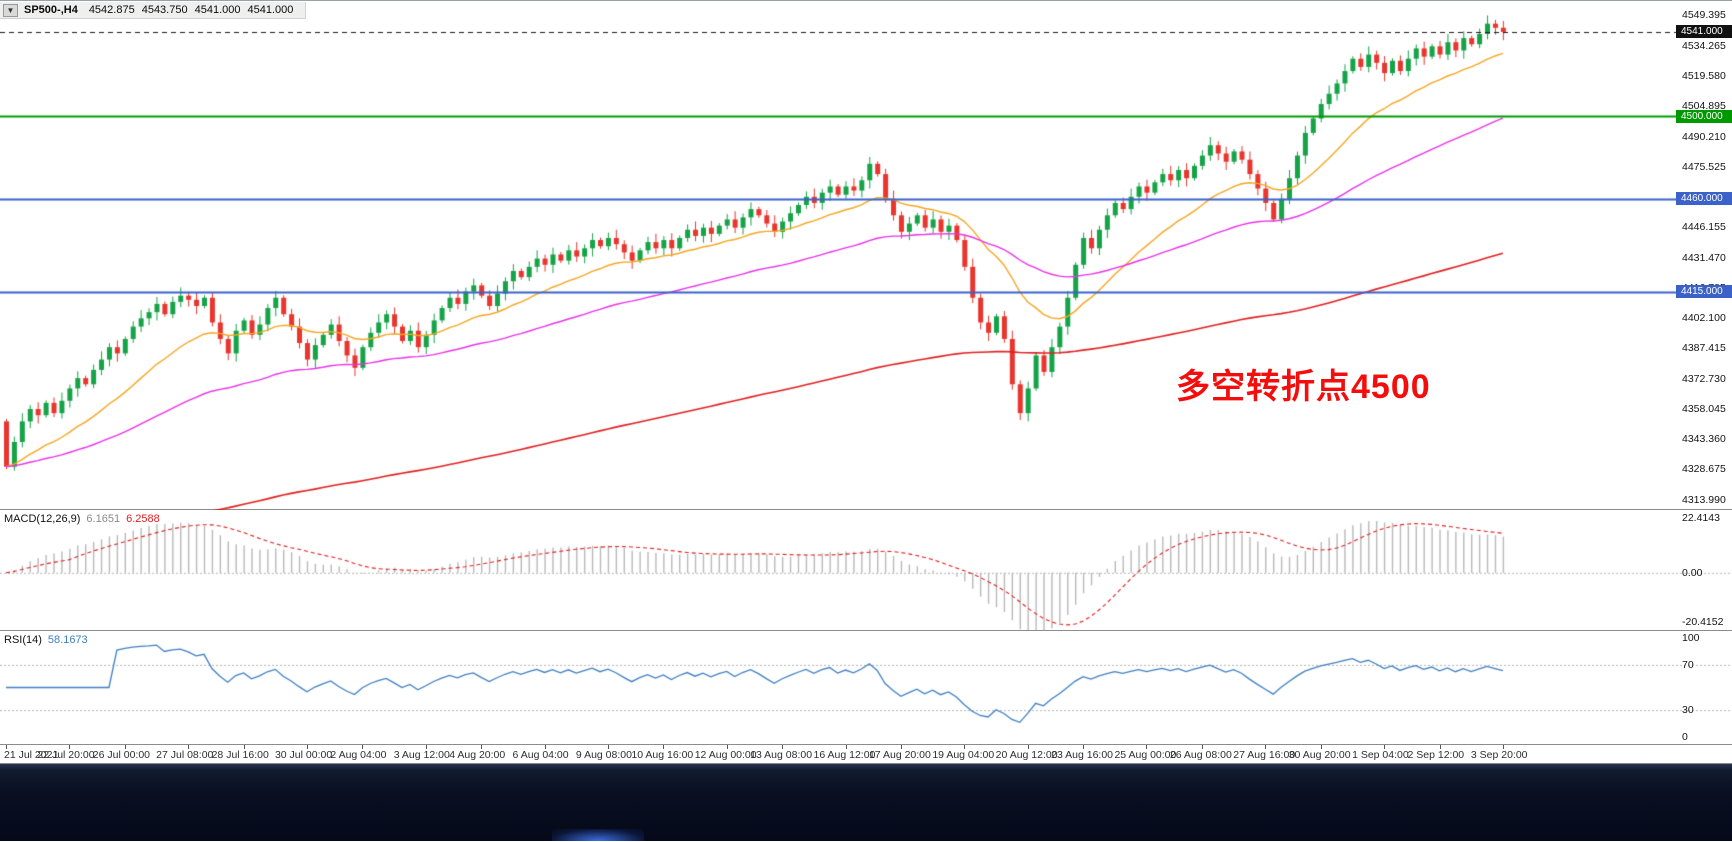  What do you see at coordinates (1703, 622) in the screenshot?
I see `axis-scale-label: -20.4152` at bounding box center [1703, 622].